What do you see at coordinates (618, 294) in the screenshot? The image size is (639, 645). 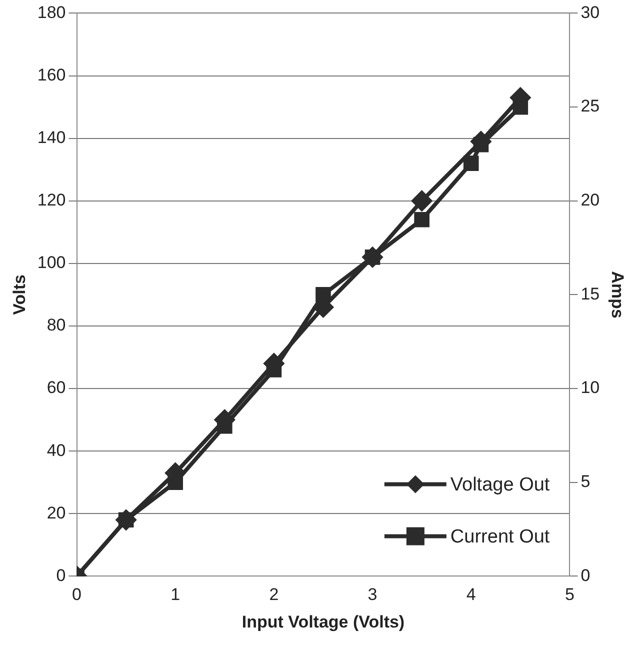 I see `y2-axis-title: Amps` at bounding box center [618, 294].